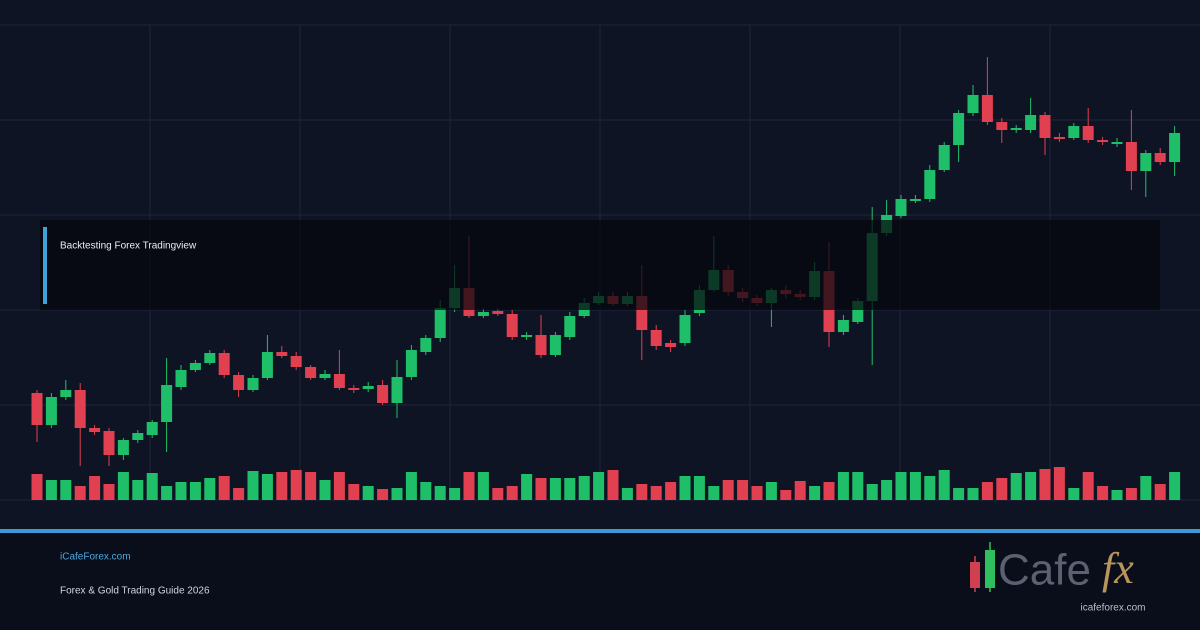  I want to click on title-accent, so click(45, 265).